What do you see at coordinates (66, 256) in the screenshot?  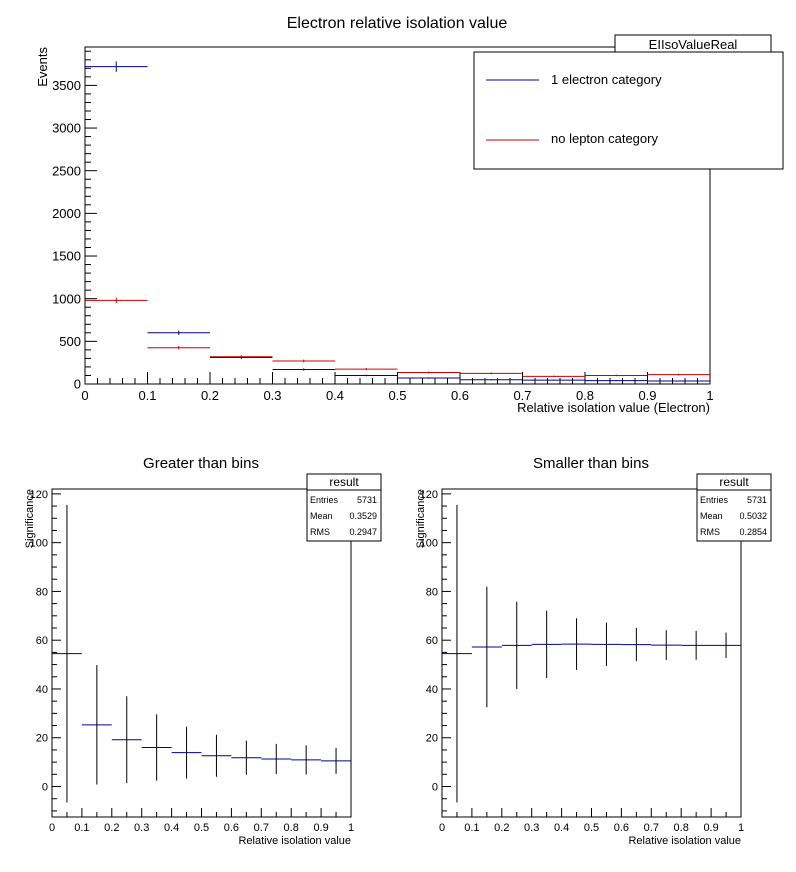 I see `y-tick-label: 1500` at bounding box center [66, 256].